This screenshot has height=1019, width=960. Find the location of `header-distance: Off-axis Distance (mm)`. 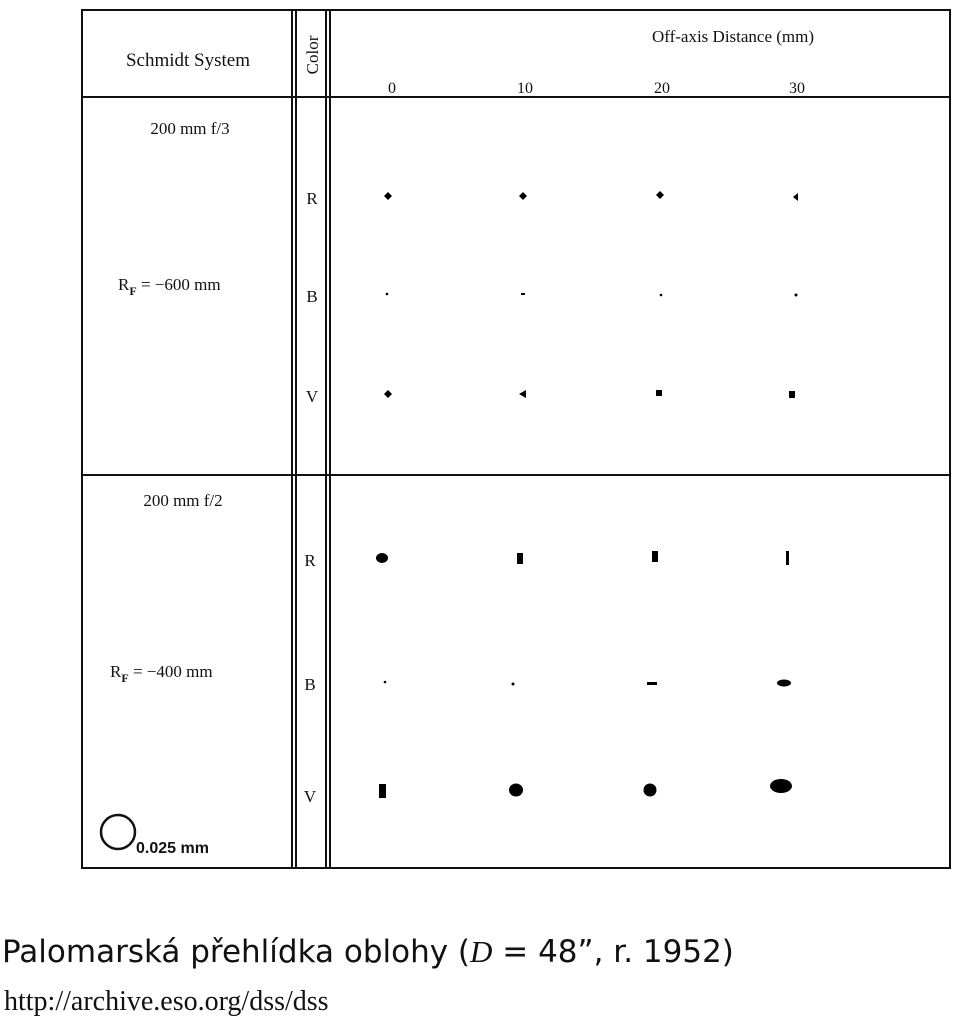

header-distance: Off-axis Distance (mm) is located at coordinates (733, 36).